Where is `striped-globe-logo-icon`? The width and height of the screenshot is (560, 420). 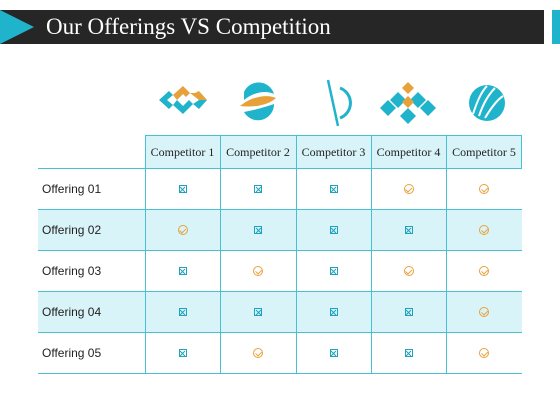
striped-globe-logo-icon is located at coordinates (487, 103).